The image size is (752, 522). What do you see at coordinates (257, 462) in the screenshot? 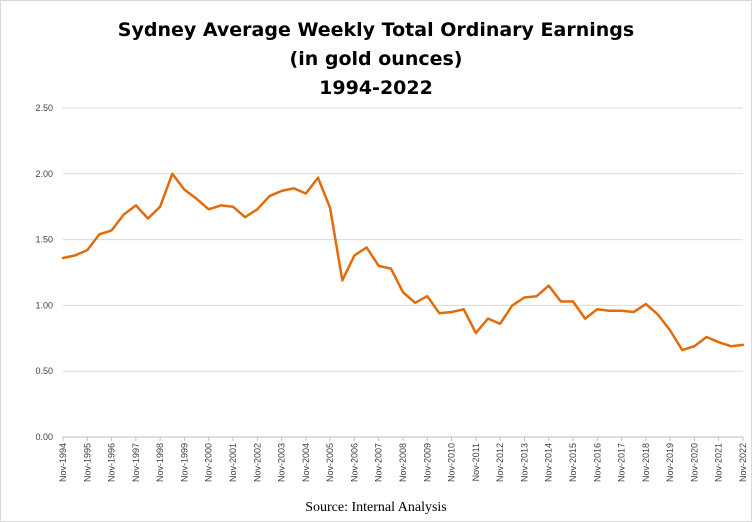
I see `x-tick-label: Nov-2002` at bounding box center [257, 462].